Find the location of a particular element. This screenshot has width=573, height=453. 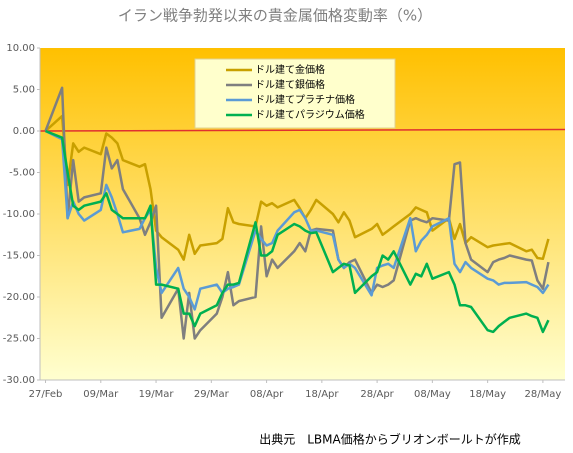

x-tick-label: 18/Apr is located at coordinates (322, 394).